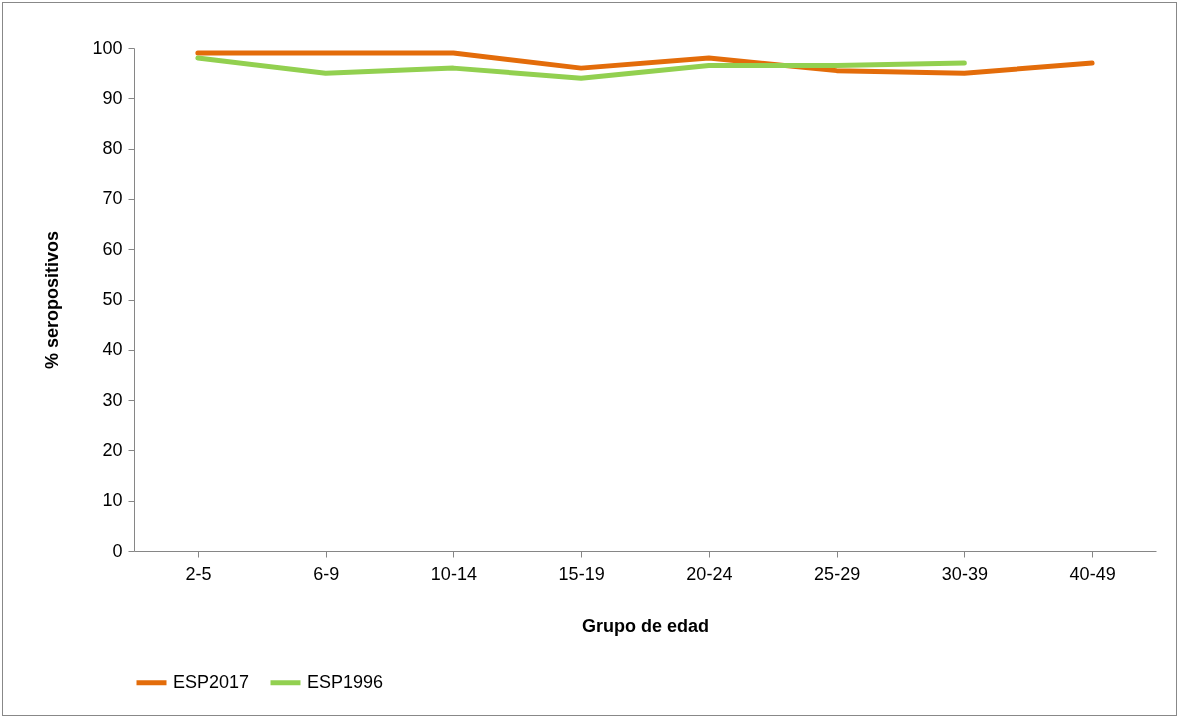 Image resolution: width=1182 pixels, height=720 pixels. What do you see at coordinates (112, 299) in the screenshot?
I see `y-tick-label: 50` at bounding box center [112, 299].